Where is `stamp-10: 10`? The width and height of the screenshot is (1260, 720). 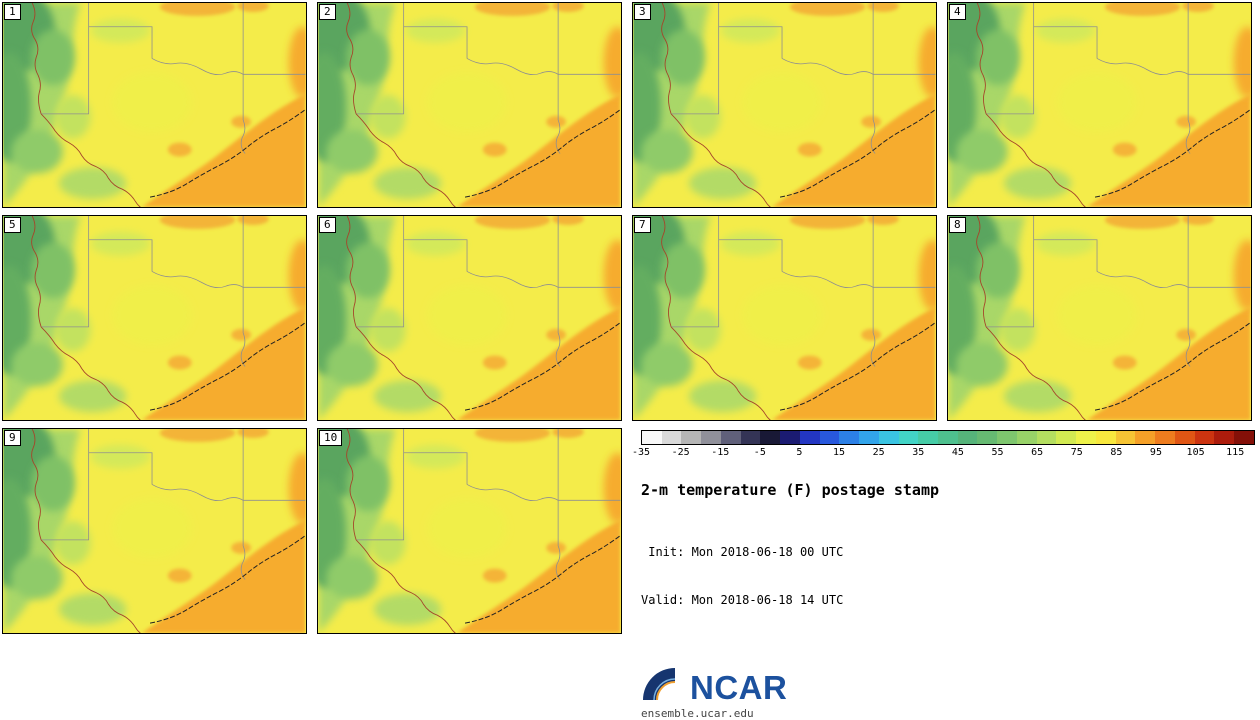
stamp-10: 10 is located at coordinates (469, 531).